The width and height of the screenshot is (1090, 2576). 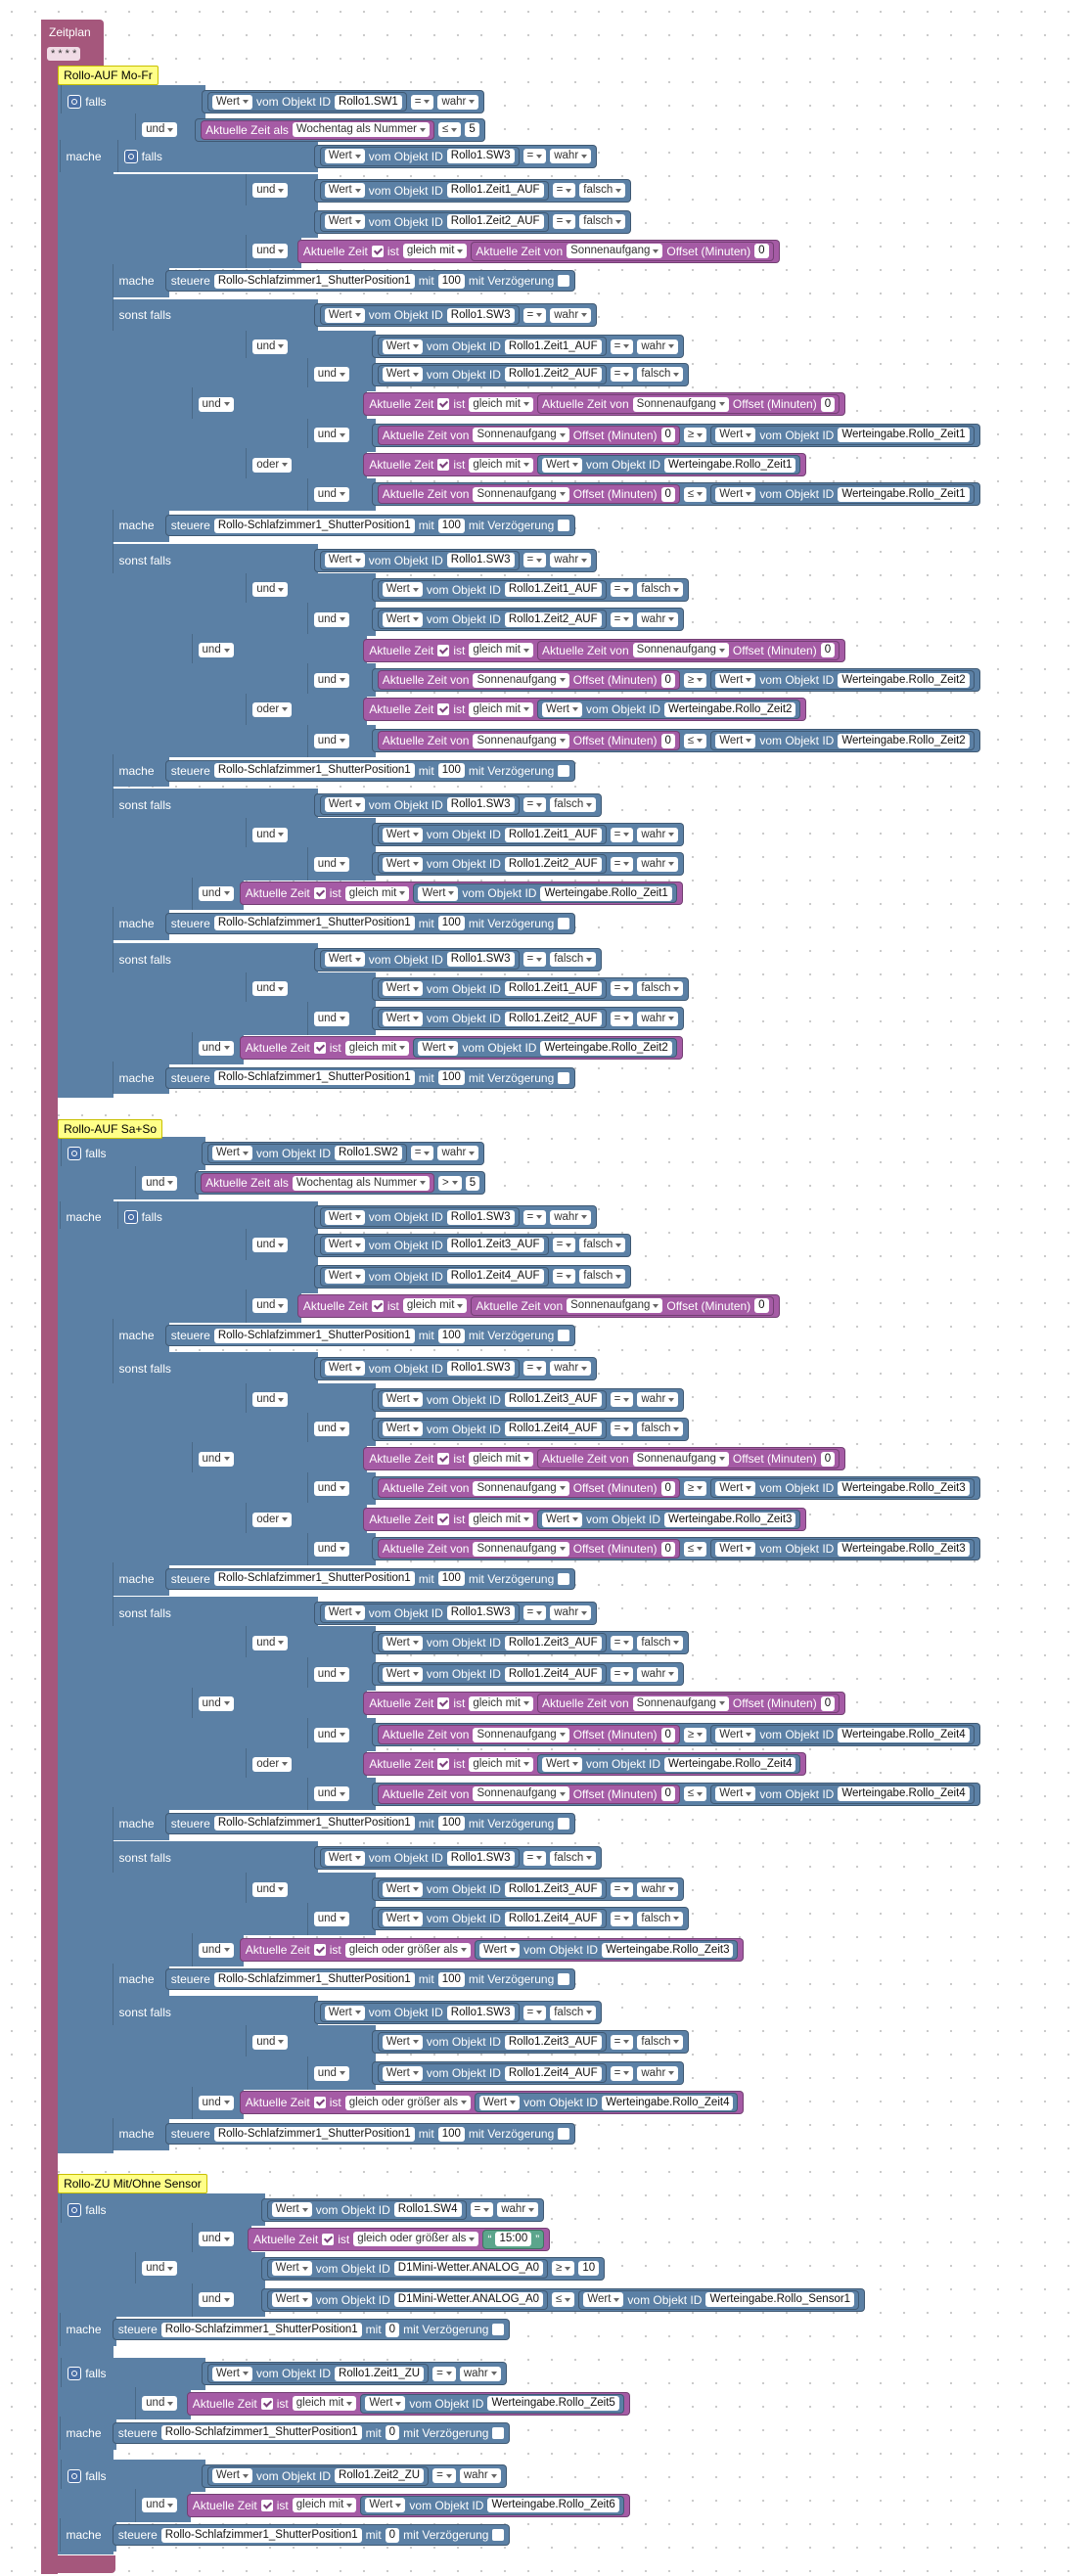 What do you see at coordinates (563, 2269) in the screenshot?
I see `dropdown: ≥` at bounding box center [563, 2269].